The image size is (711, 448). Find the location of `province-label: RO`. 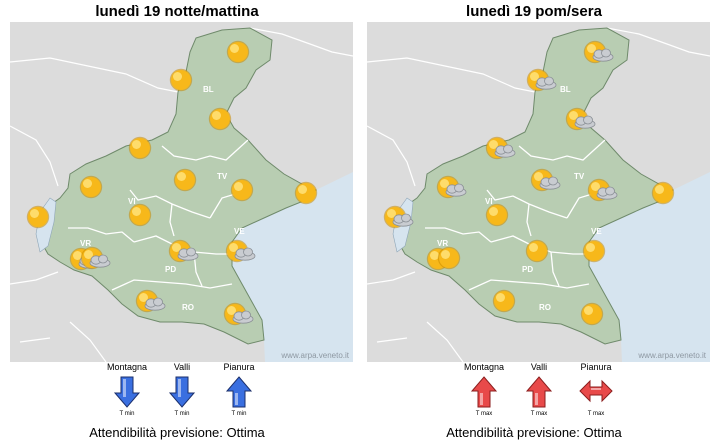

province-label: RO is located at coordinates (188, 307).